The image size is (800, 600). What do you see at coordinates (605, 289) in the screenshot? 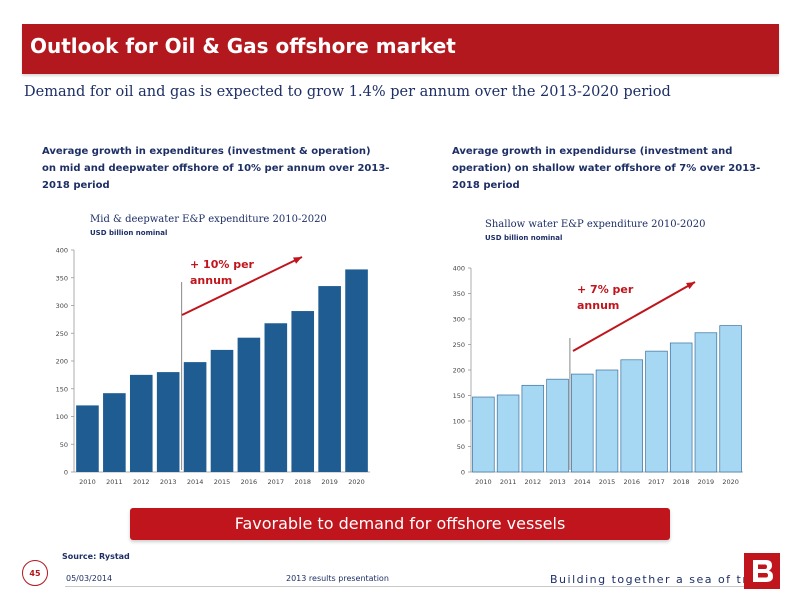
I see `chart1-growth-annotation-line: + 7% per` at bounding box center [605, 289].